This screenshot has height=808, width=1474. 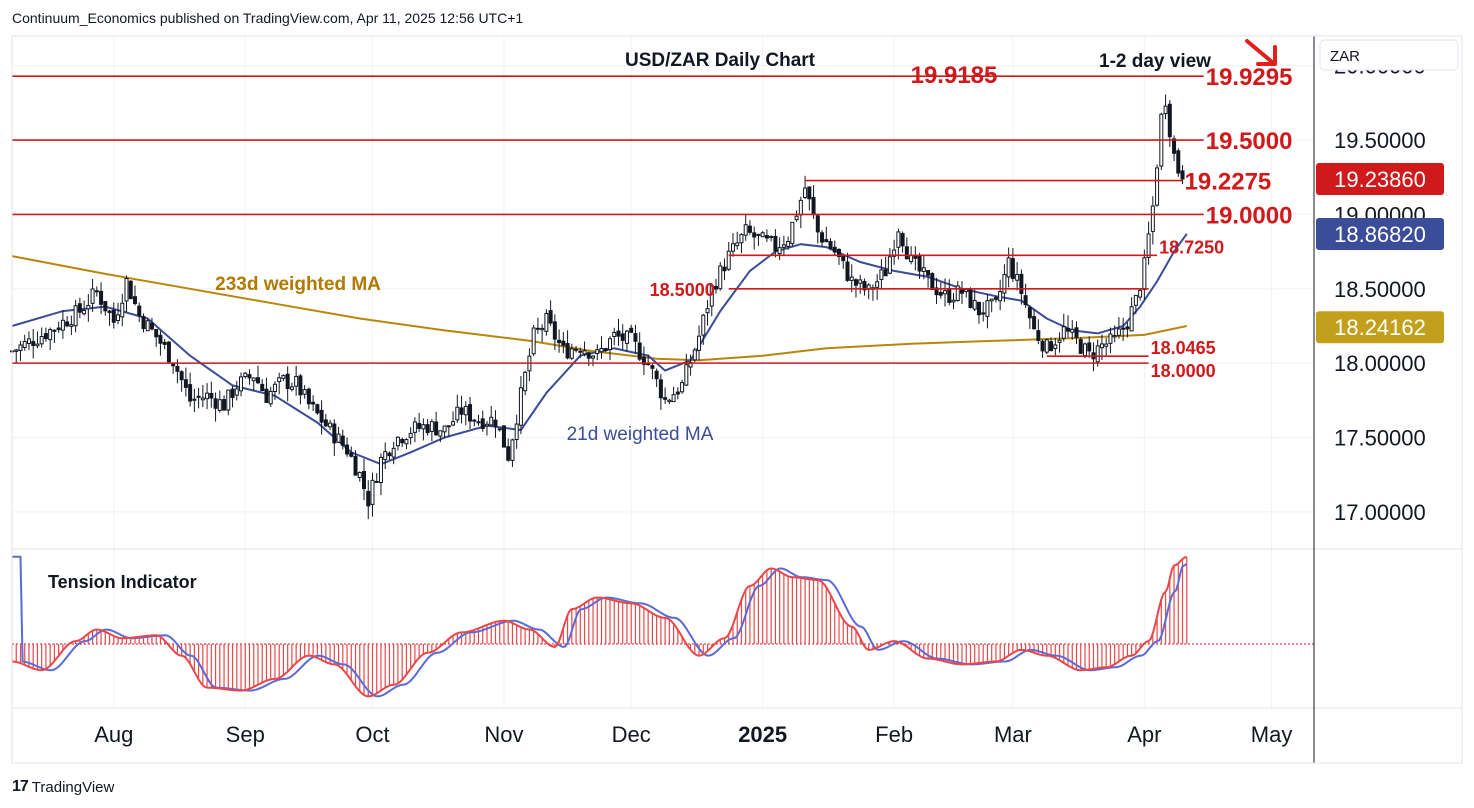 I want to click on x-tick-label: Apr, so click(x=1144, y=734).